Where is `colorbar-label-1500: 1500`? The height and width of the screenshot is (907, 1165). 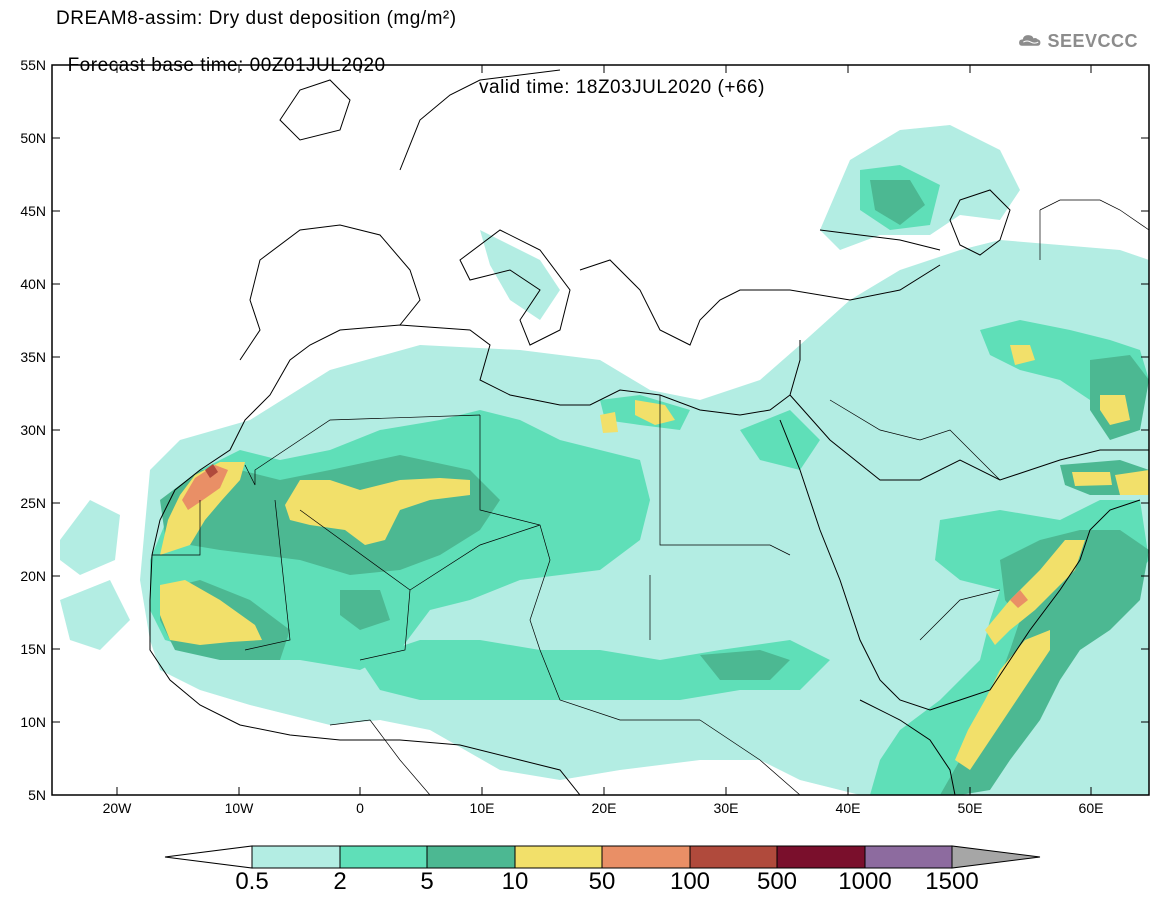
colorbar-label-1500: 1500 is located at coordinates (952, 881).